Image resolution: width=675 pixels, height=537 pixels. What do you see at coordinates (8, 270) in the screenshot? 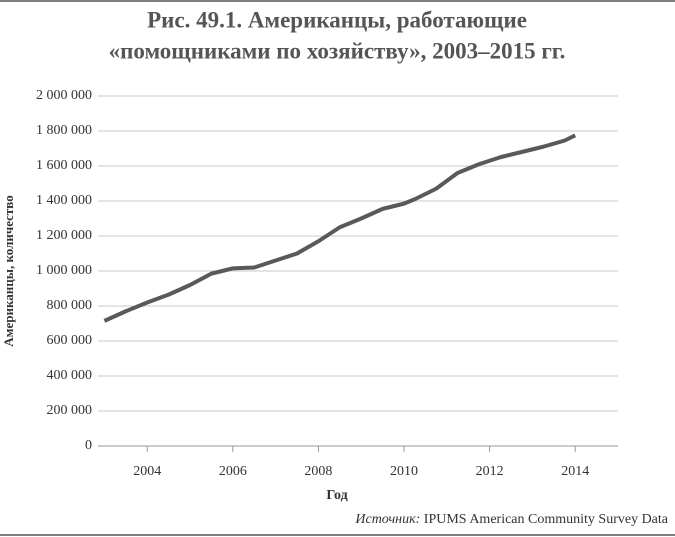
I see `y-axis-label: Американцы, количество` at bounding box center [8, 270].